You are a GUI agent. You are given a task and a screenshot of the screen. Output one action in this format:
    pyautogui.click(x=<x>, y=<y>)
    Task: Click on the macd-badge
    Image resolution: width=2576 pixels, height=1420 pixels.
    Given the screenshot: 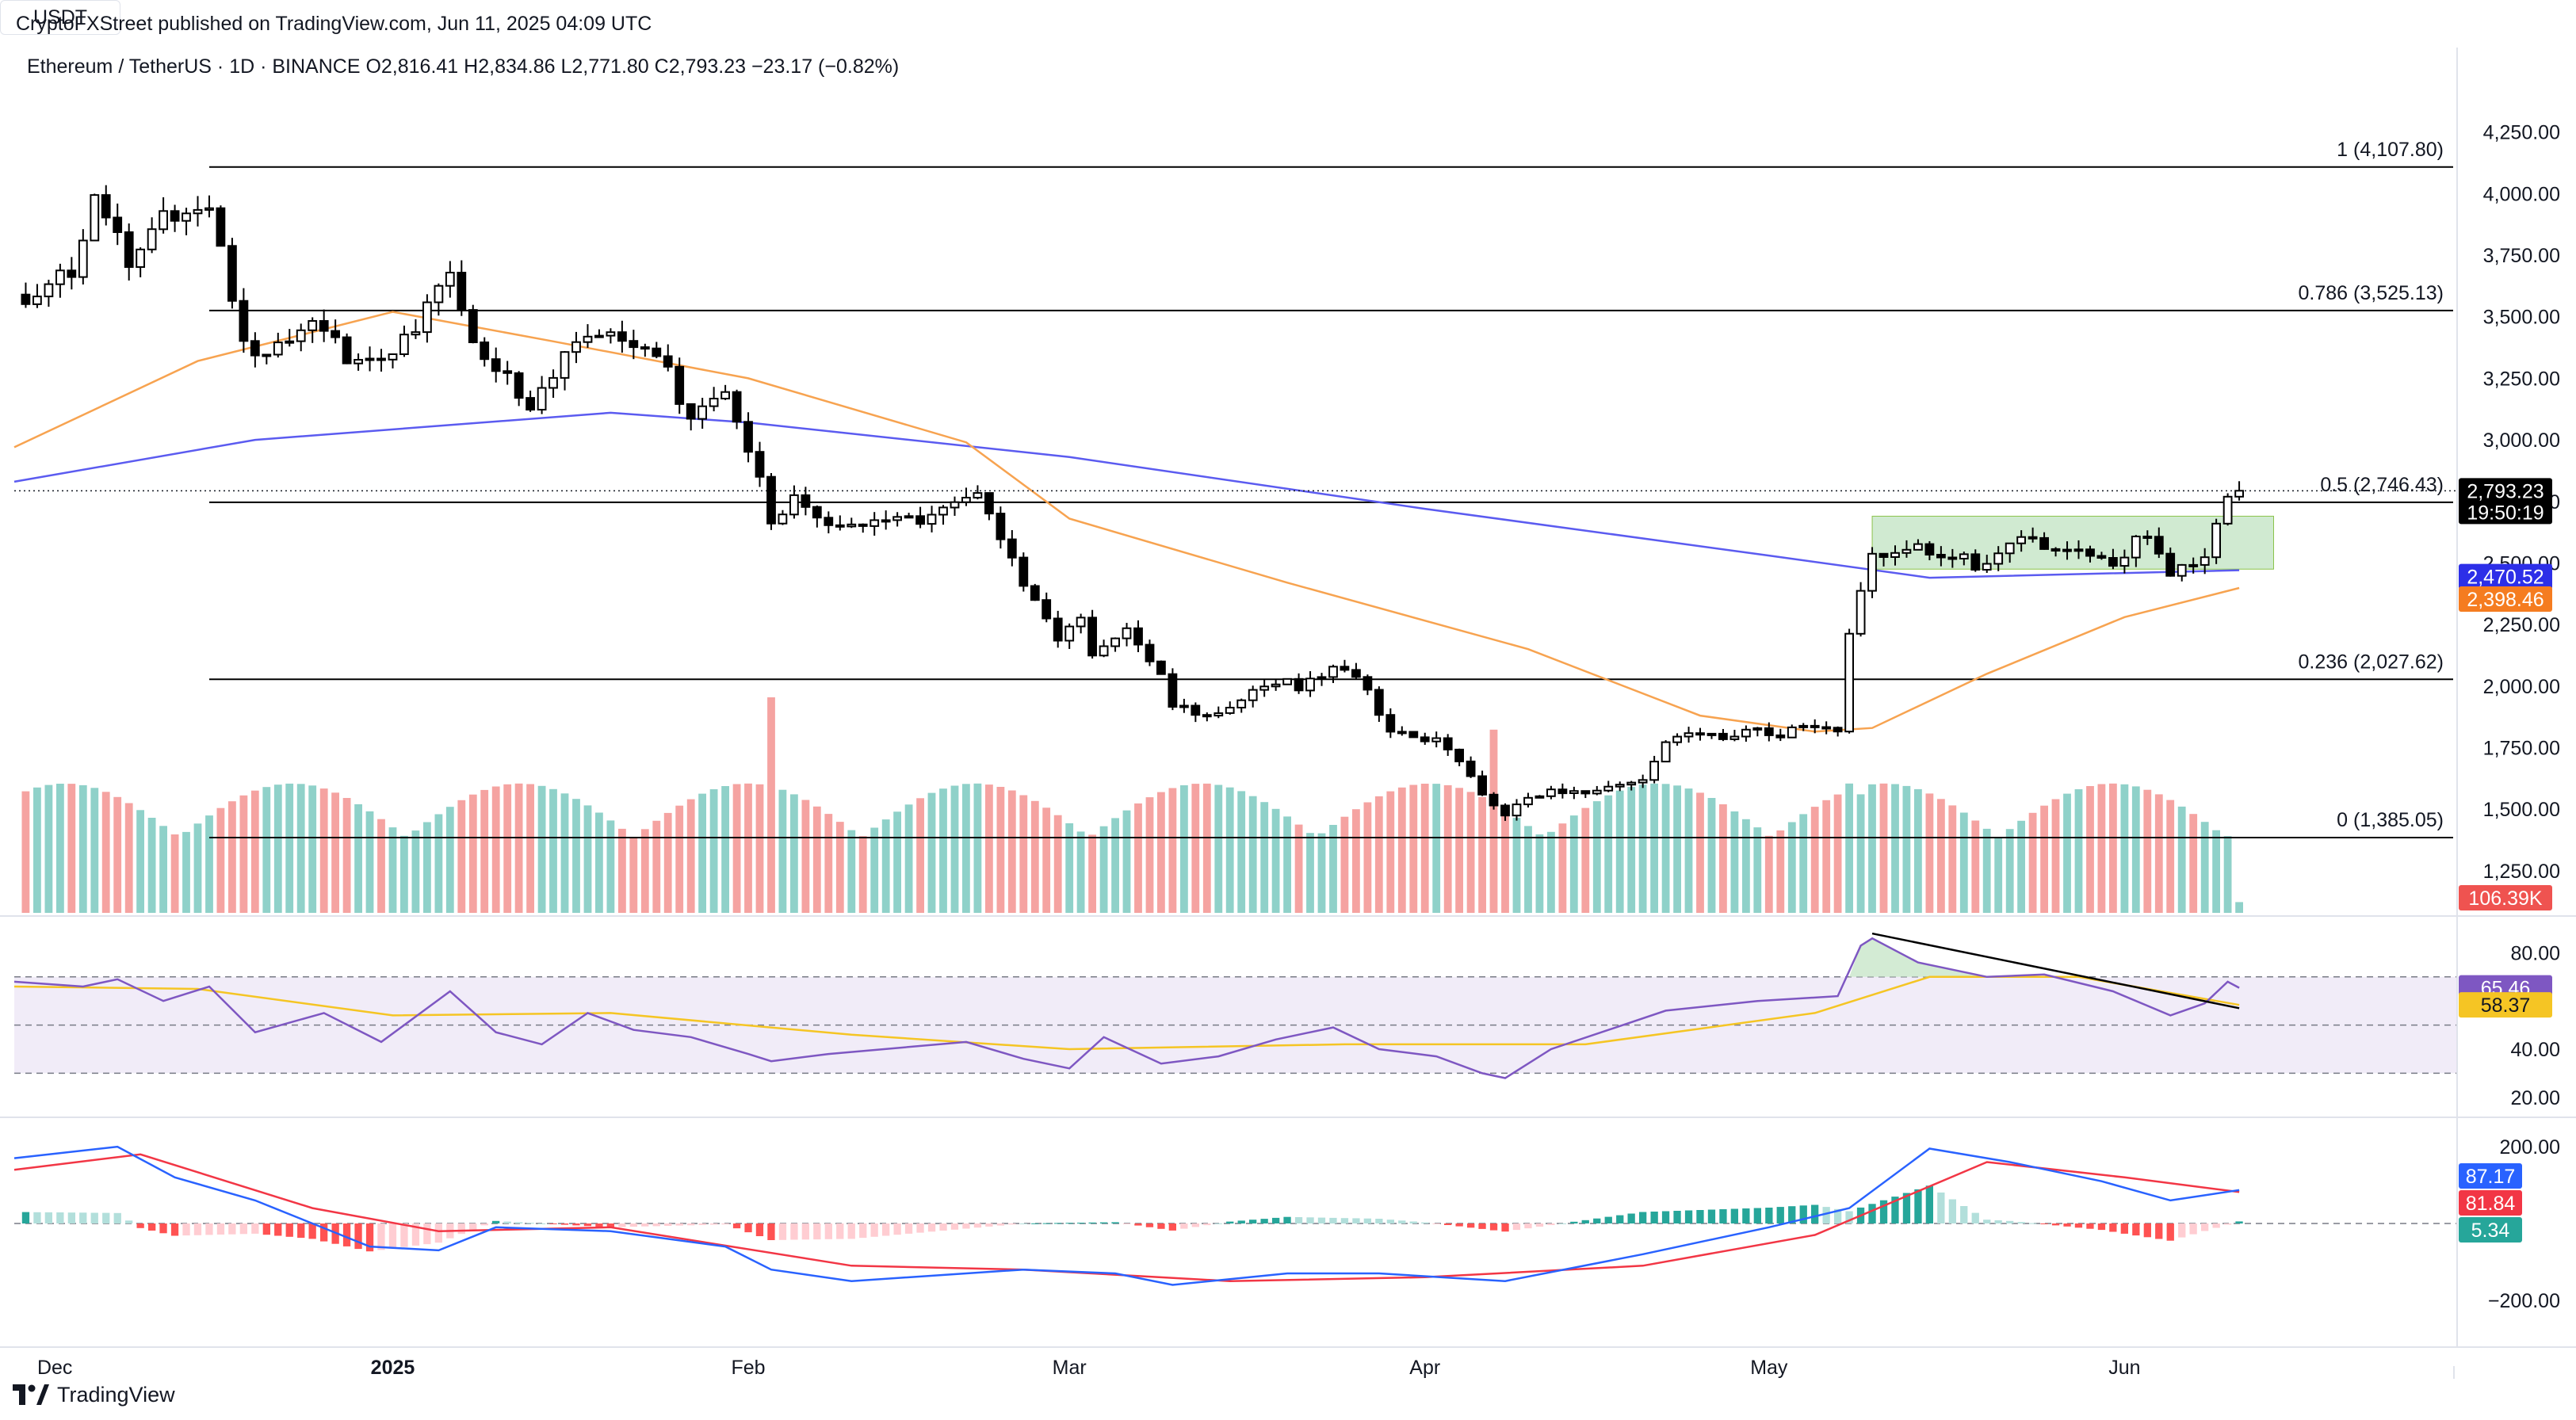 What is the action you would take?
    pyautogui.click(x=2490, y=1230)
    